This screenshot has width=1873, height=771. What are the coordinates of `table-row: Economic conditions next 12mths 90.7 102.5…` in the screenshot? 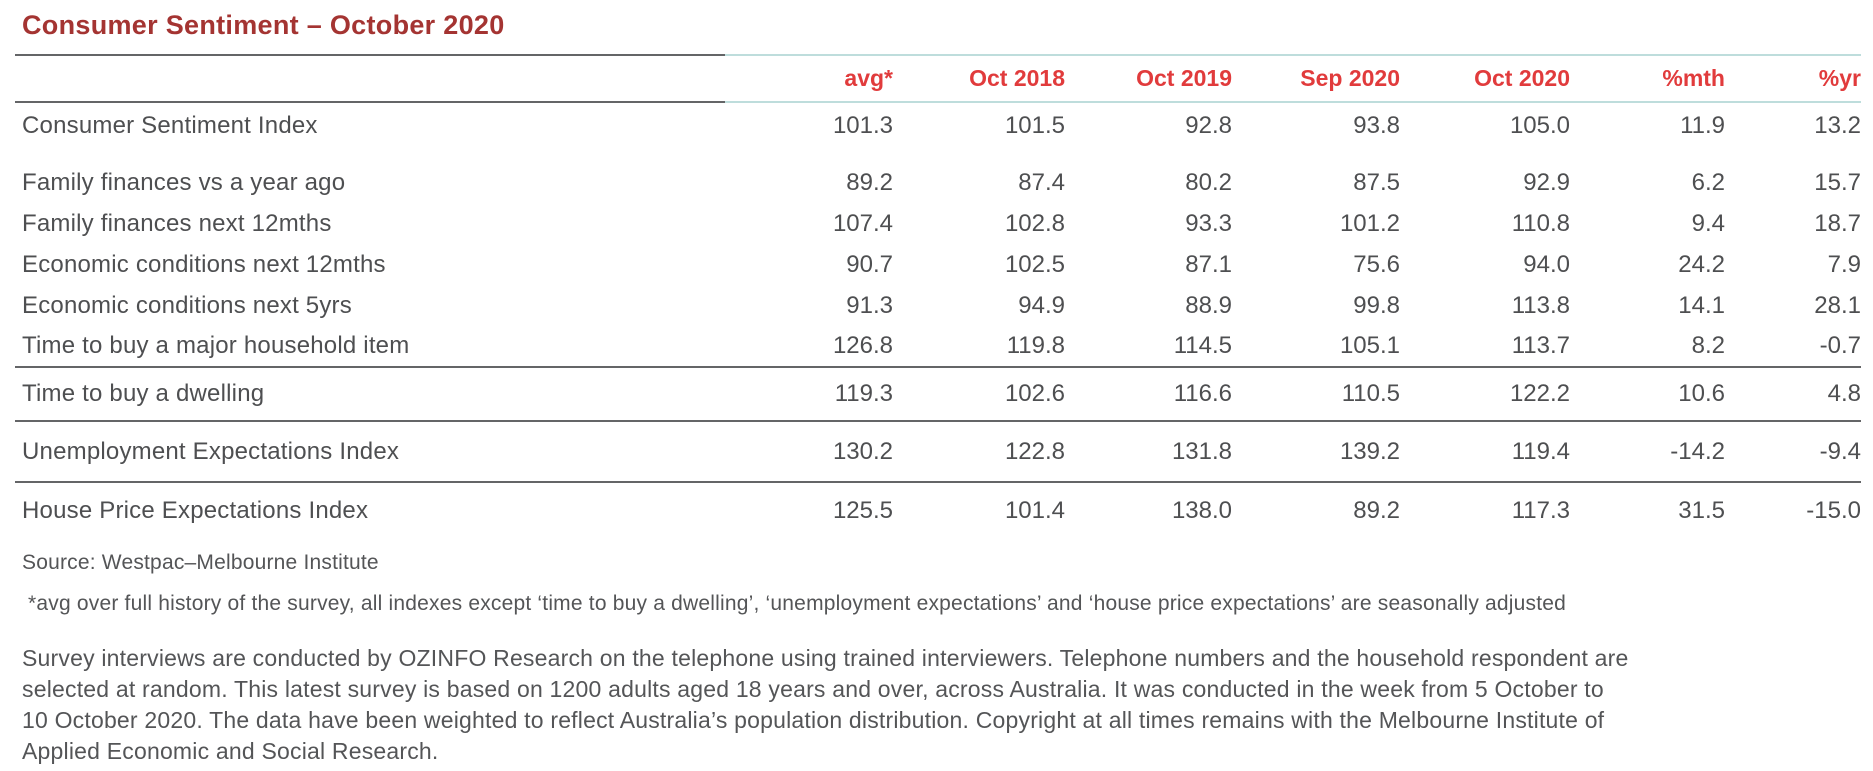 It's located at (938, 264).